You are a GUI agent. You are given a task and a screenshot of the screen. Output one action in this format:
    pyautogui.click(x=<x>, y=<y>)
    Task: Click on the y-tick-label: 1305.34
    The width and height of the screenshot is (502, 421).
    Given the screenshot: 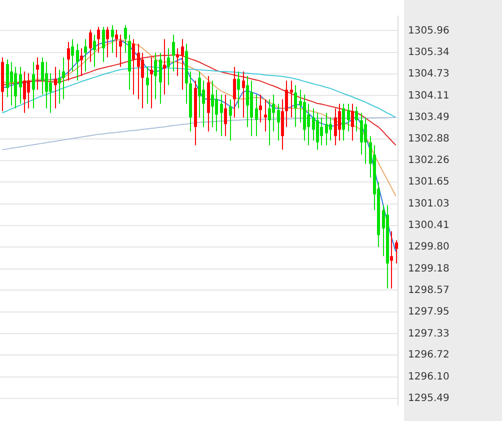 What is the action you would take?
    pyautogui.click(x=429, y=52)
    